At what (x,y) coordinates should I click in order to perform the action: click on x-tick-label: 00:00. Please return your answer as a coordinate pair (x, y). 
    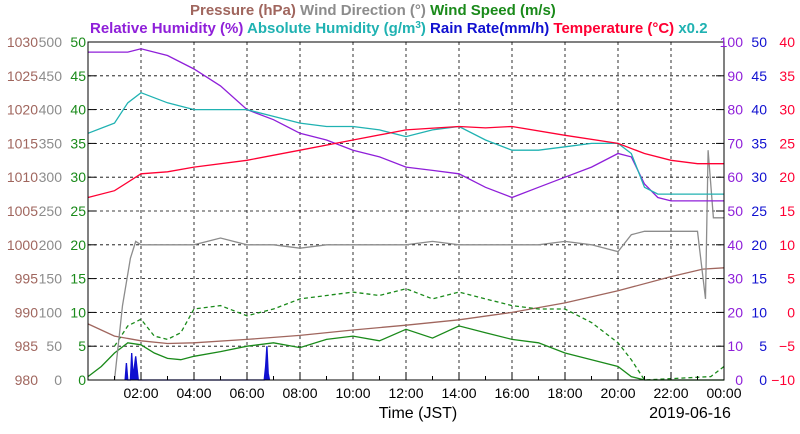
    Looking at the image, I should click on (723, 393).